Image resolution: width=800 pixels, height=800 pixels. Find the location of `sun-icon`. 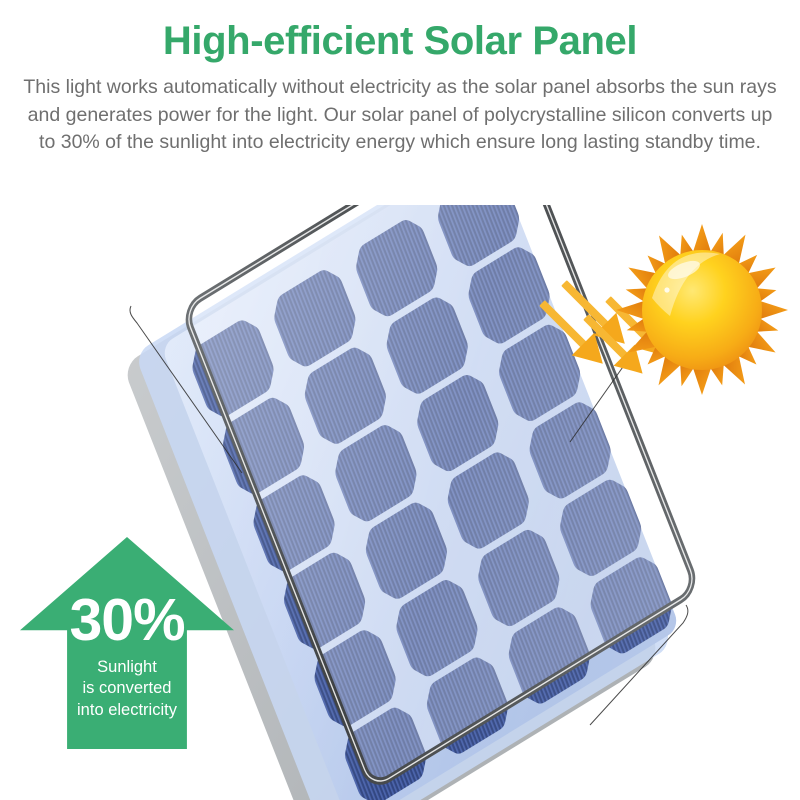

sun-icon is located at coordinates (702, 310).